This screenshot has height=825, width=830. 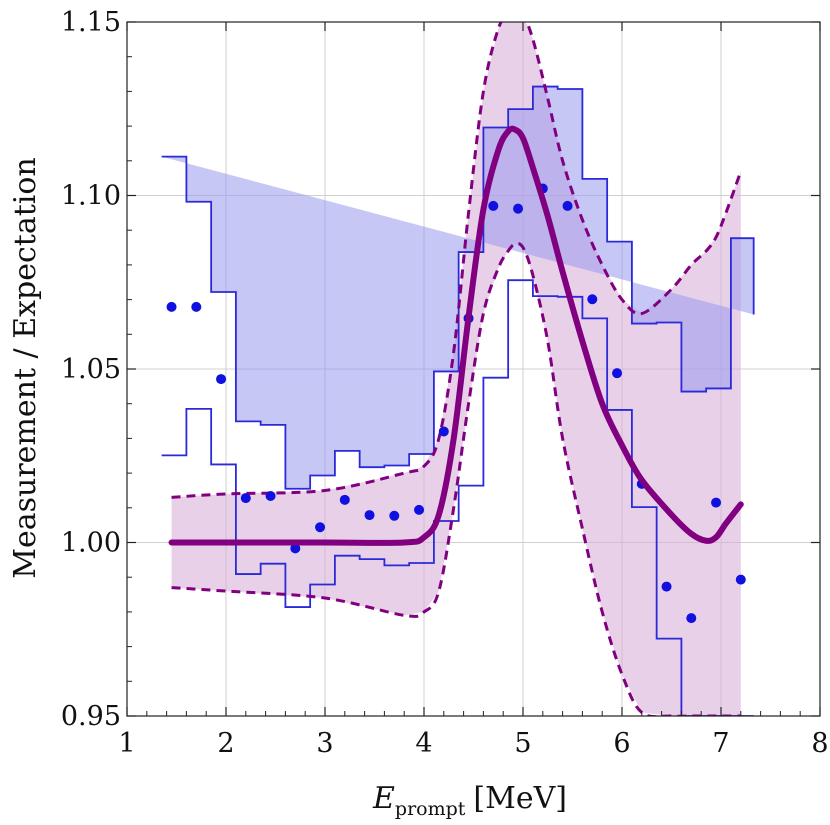 I want to click on y-tick-label: 0.95, so click(x=91, y=716).